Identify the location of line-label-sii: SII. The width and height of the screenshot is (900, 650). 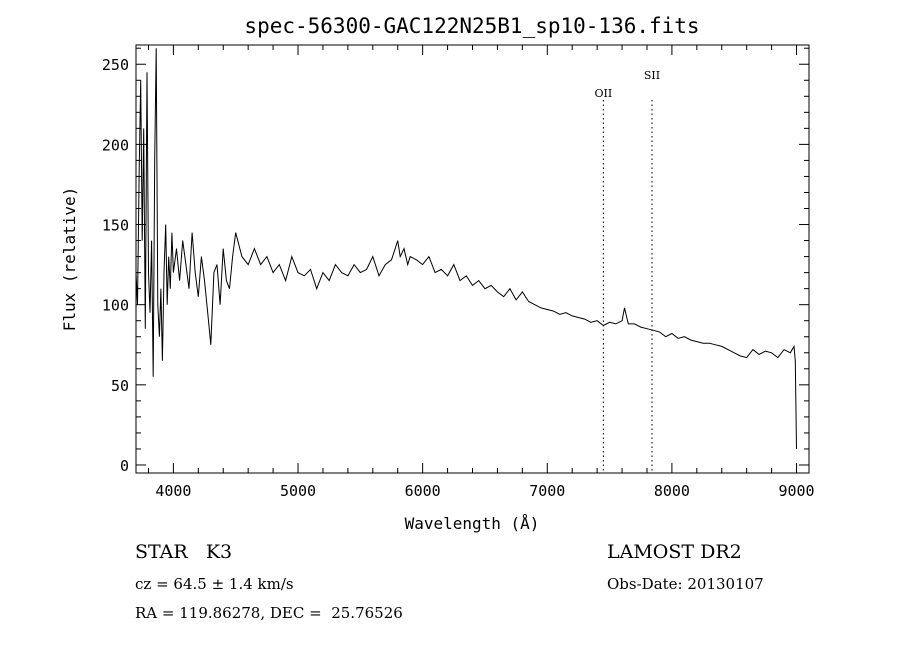
(652, 75).